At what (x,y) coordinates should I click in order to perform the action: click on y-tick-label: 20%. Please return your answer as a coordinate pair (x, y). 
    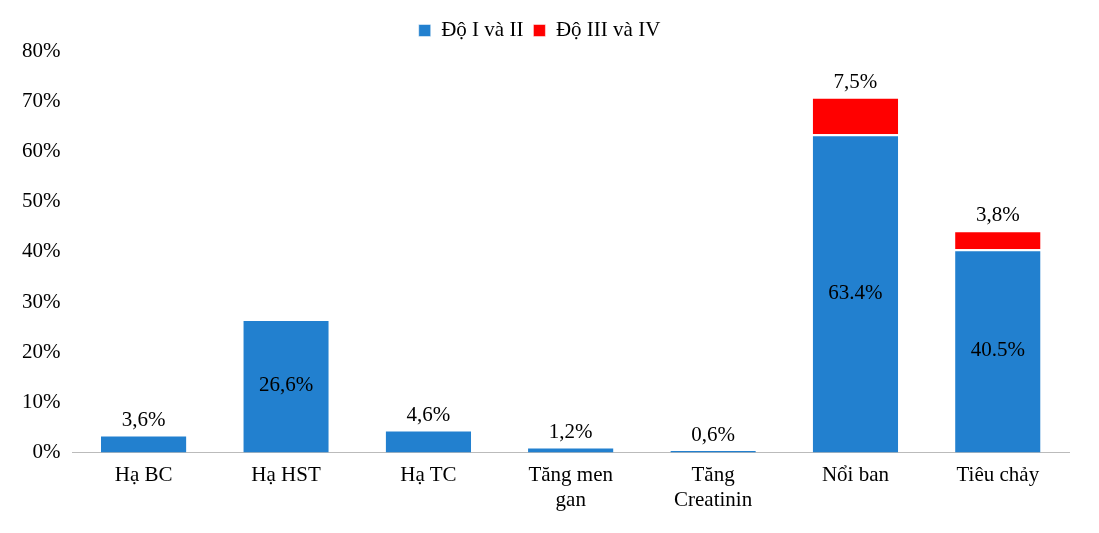
    Looking at the image, I should click on (41, 350).